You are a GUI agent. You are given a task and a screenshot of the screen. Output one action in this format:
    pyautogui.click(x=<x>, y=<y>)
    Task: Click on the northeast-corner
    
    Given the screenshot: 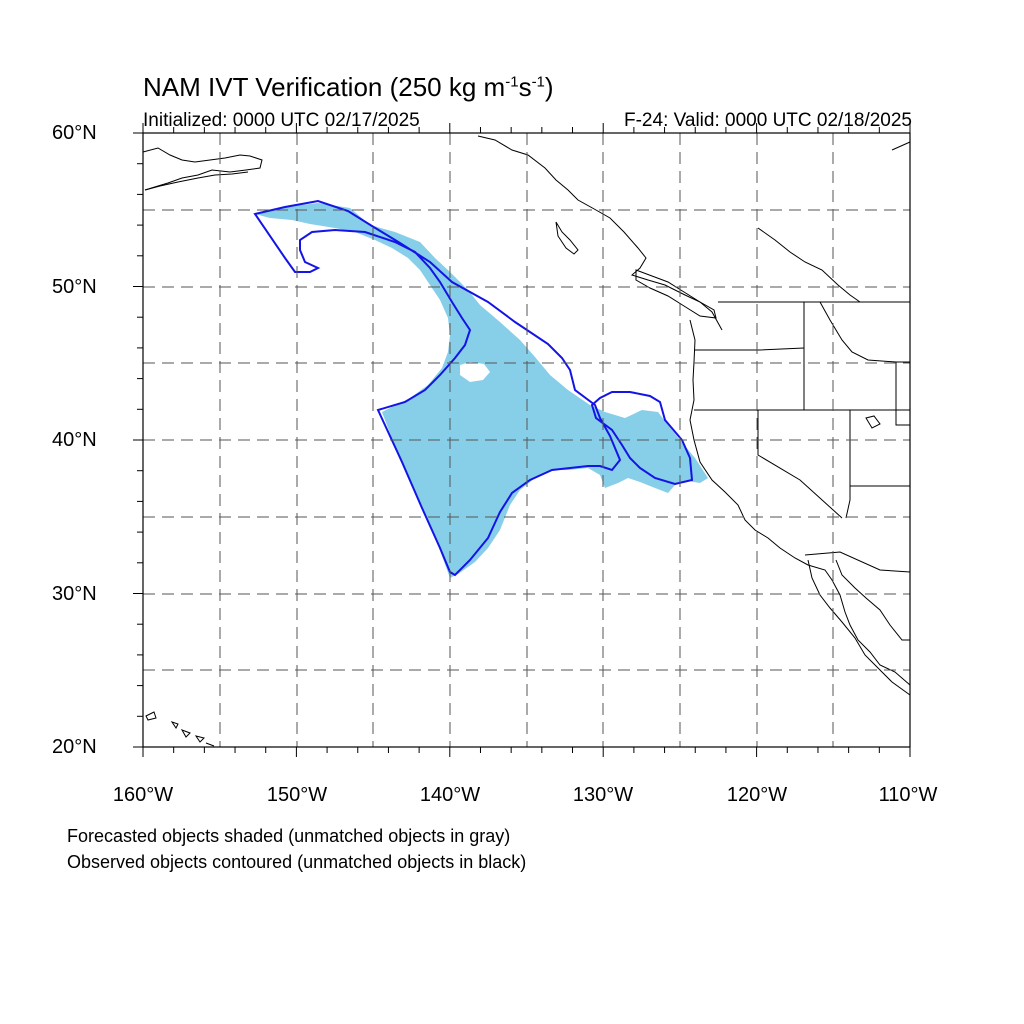 What is the action you would take?
    pyautogui.click(x=901, y=146)
    